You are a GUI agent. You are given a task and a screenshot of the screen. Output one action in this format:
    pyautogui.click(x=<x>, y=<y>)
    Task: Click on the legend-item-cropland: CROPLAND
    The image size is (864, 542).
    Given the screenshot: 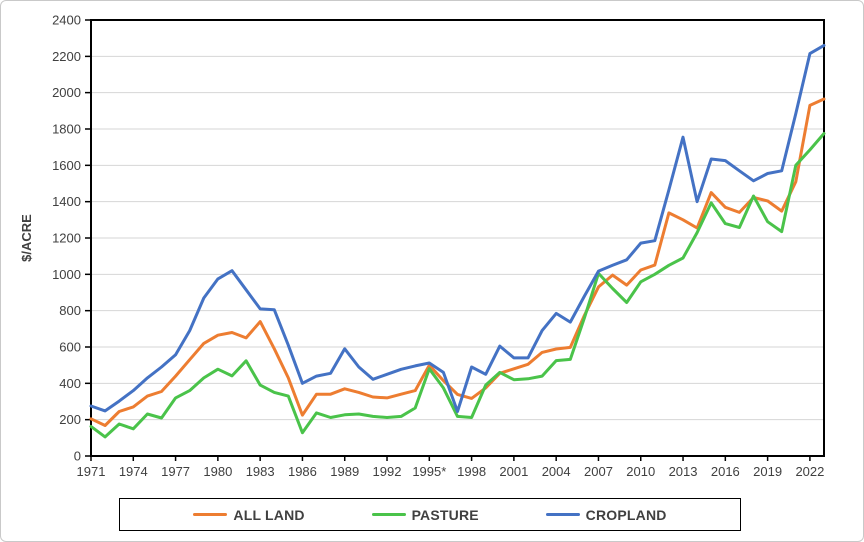 What is the action you would take?
    pyautogui.click(x=606, y=514)
    